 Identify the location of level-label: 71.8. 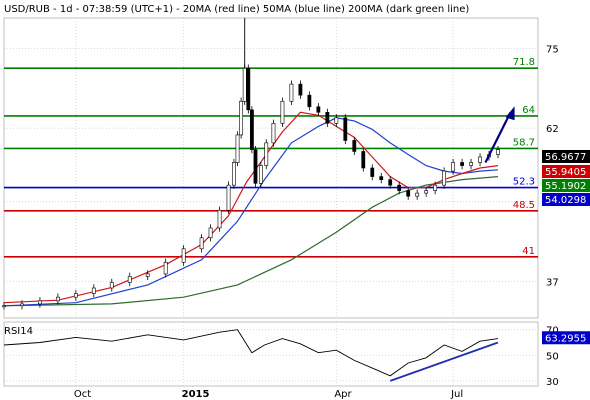
(524, 62).